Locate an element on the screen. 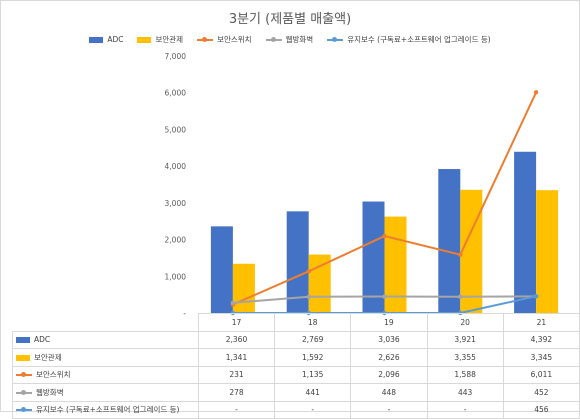  legend-item: 유지보수 (구독료+소프트웨어 업그레이드 등) is located at coordinates (409, 39).